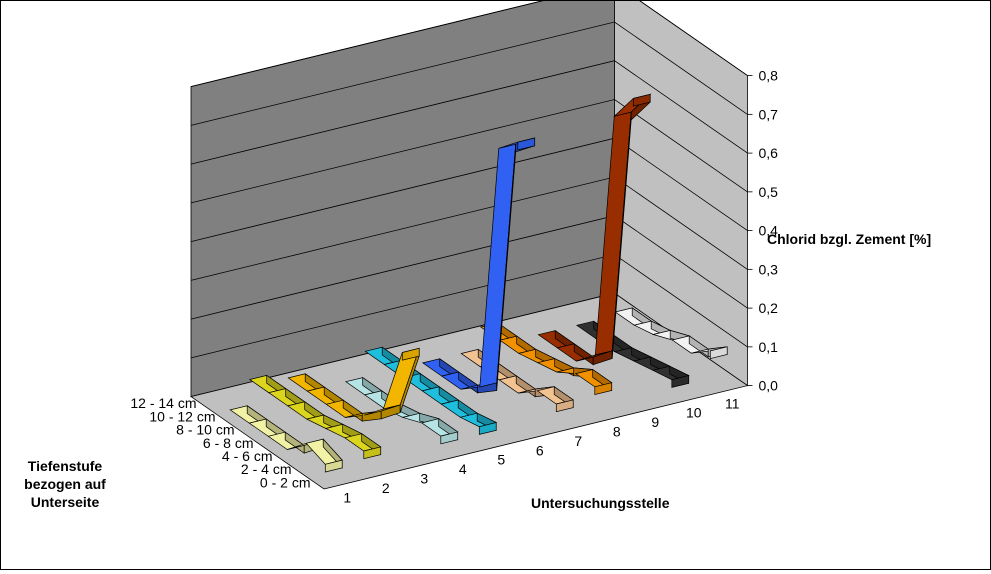 The width and height of the screenshot is (991, 574). Describe the element at coordinates (347, 497) in the screenshot. I see `x-tick-label: 1` at that location.